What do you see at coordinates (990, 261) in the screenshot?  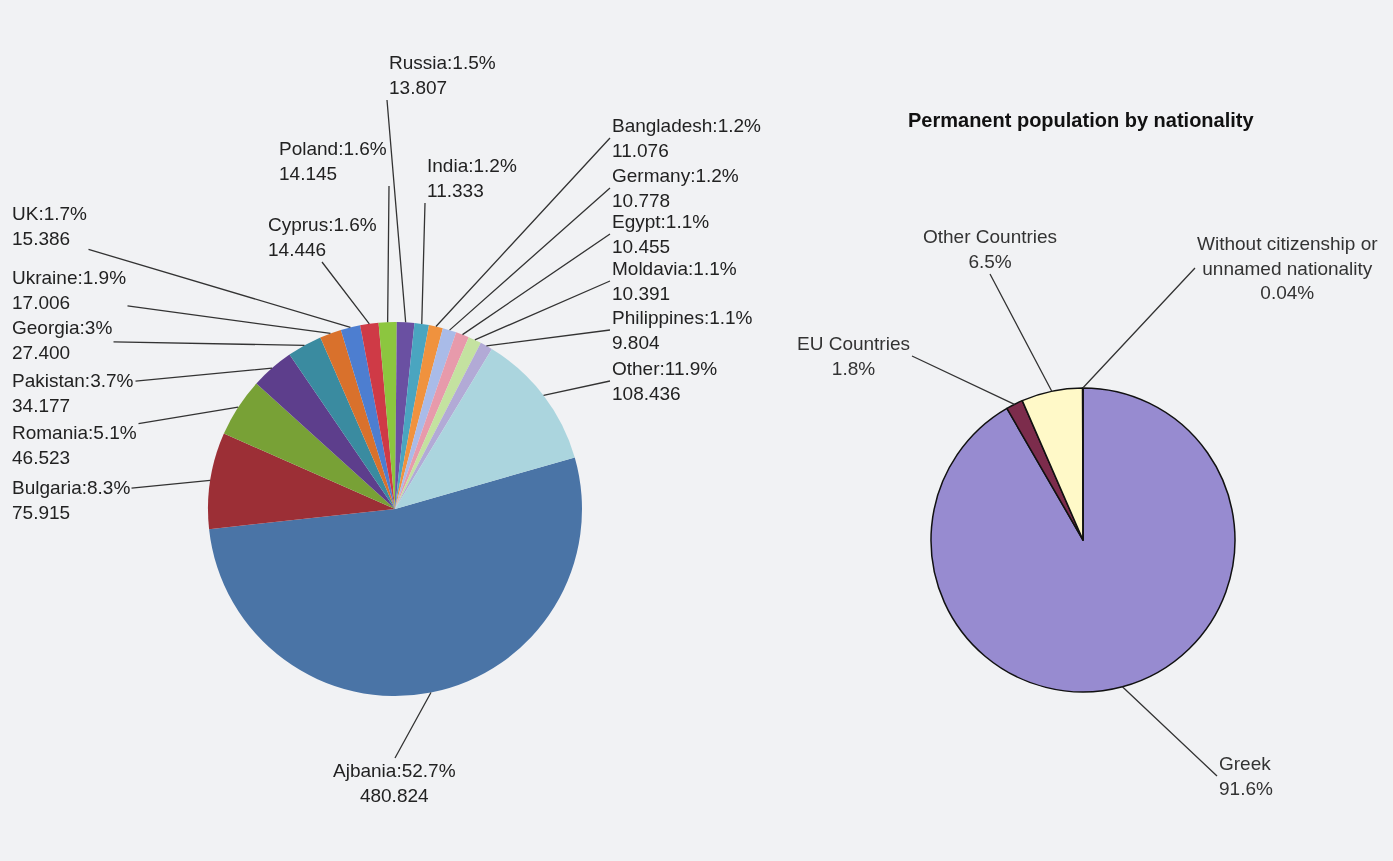 I see `data-label: 6.5%` at bounding box center [990, 261].